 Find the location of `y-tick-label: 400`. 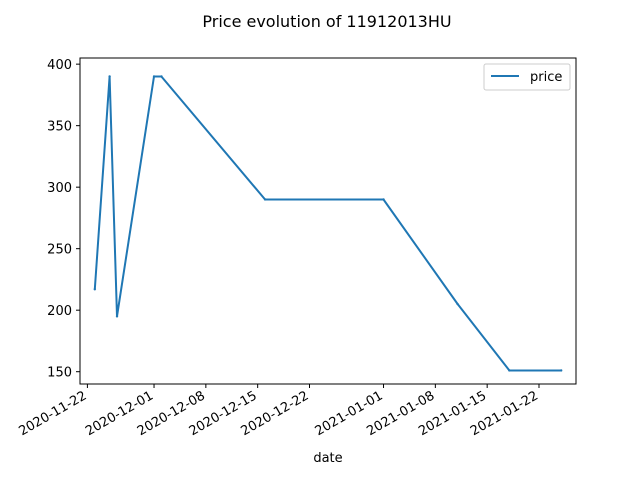

y-tick-label: 400 is located at coordinates (59, 65).